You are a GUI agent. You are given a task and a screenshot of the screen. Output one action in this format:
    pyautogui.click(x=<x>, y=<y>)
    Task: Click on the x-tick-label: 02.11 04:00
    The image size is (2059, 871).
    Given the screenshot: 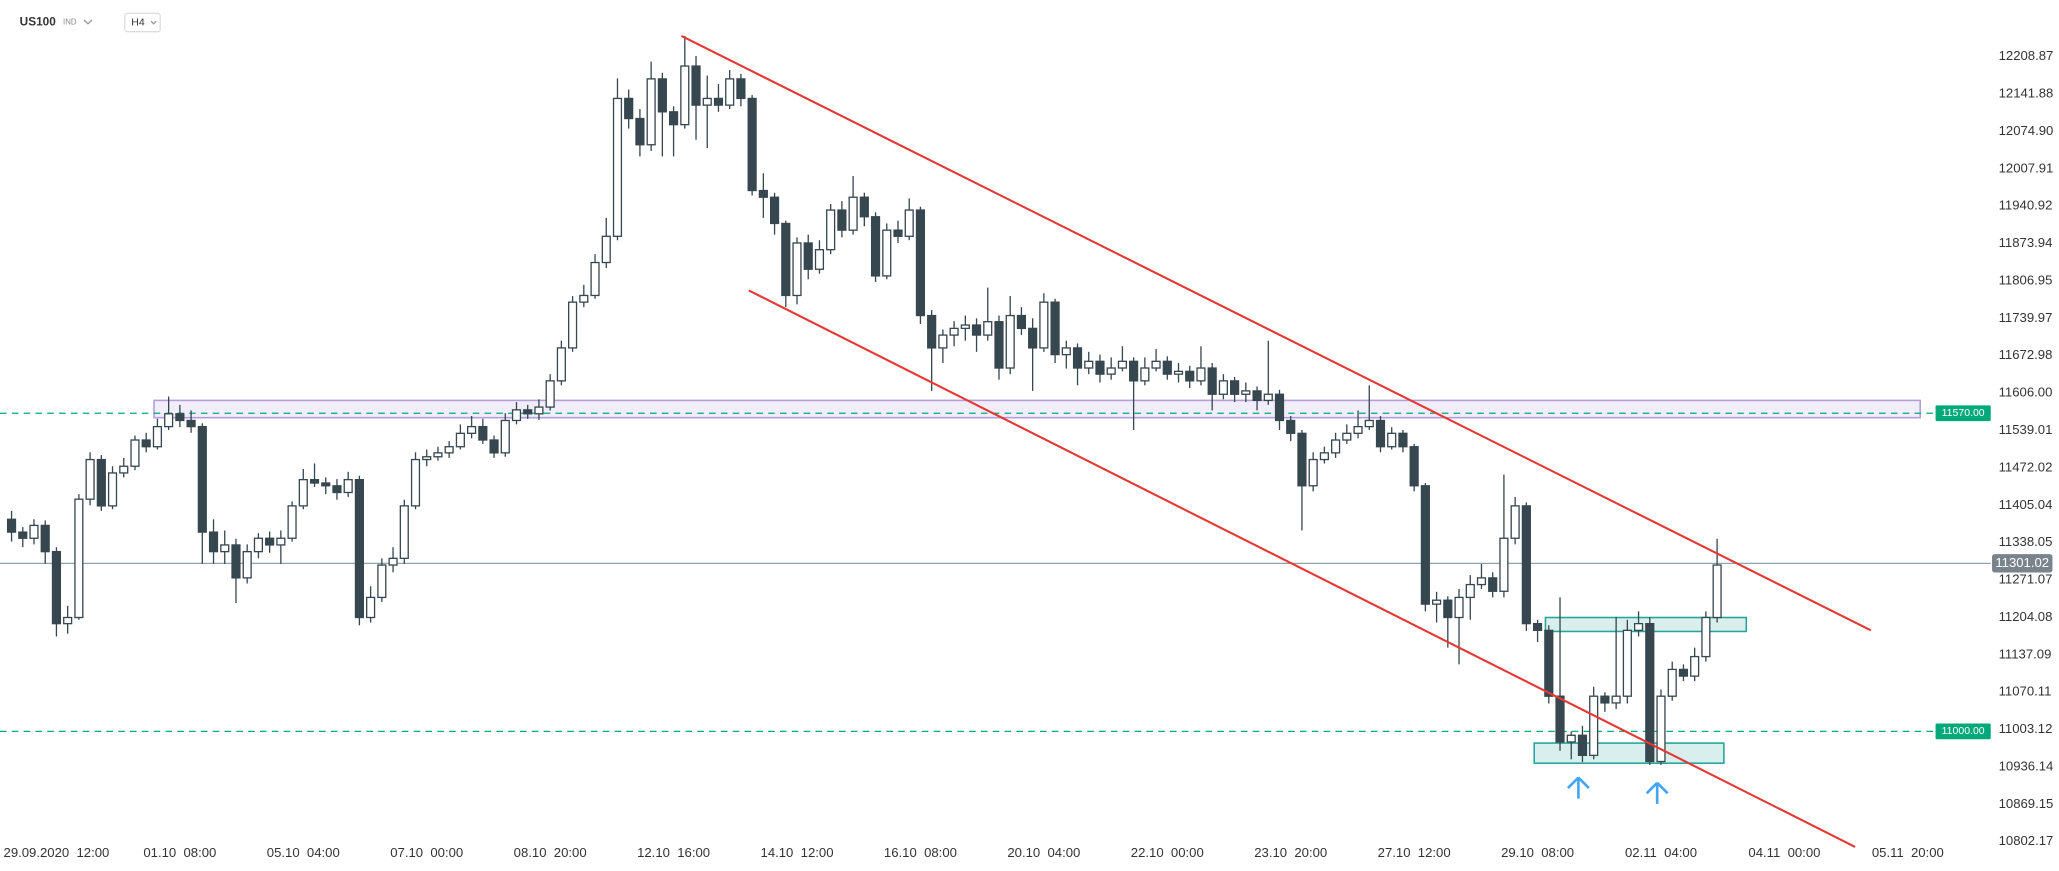 What is the action you would take?
    pyautogui.click(x=1661, y=852)
    